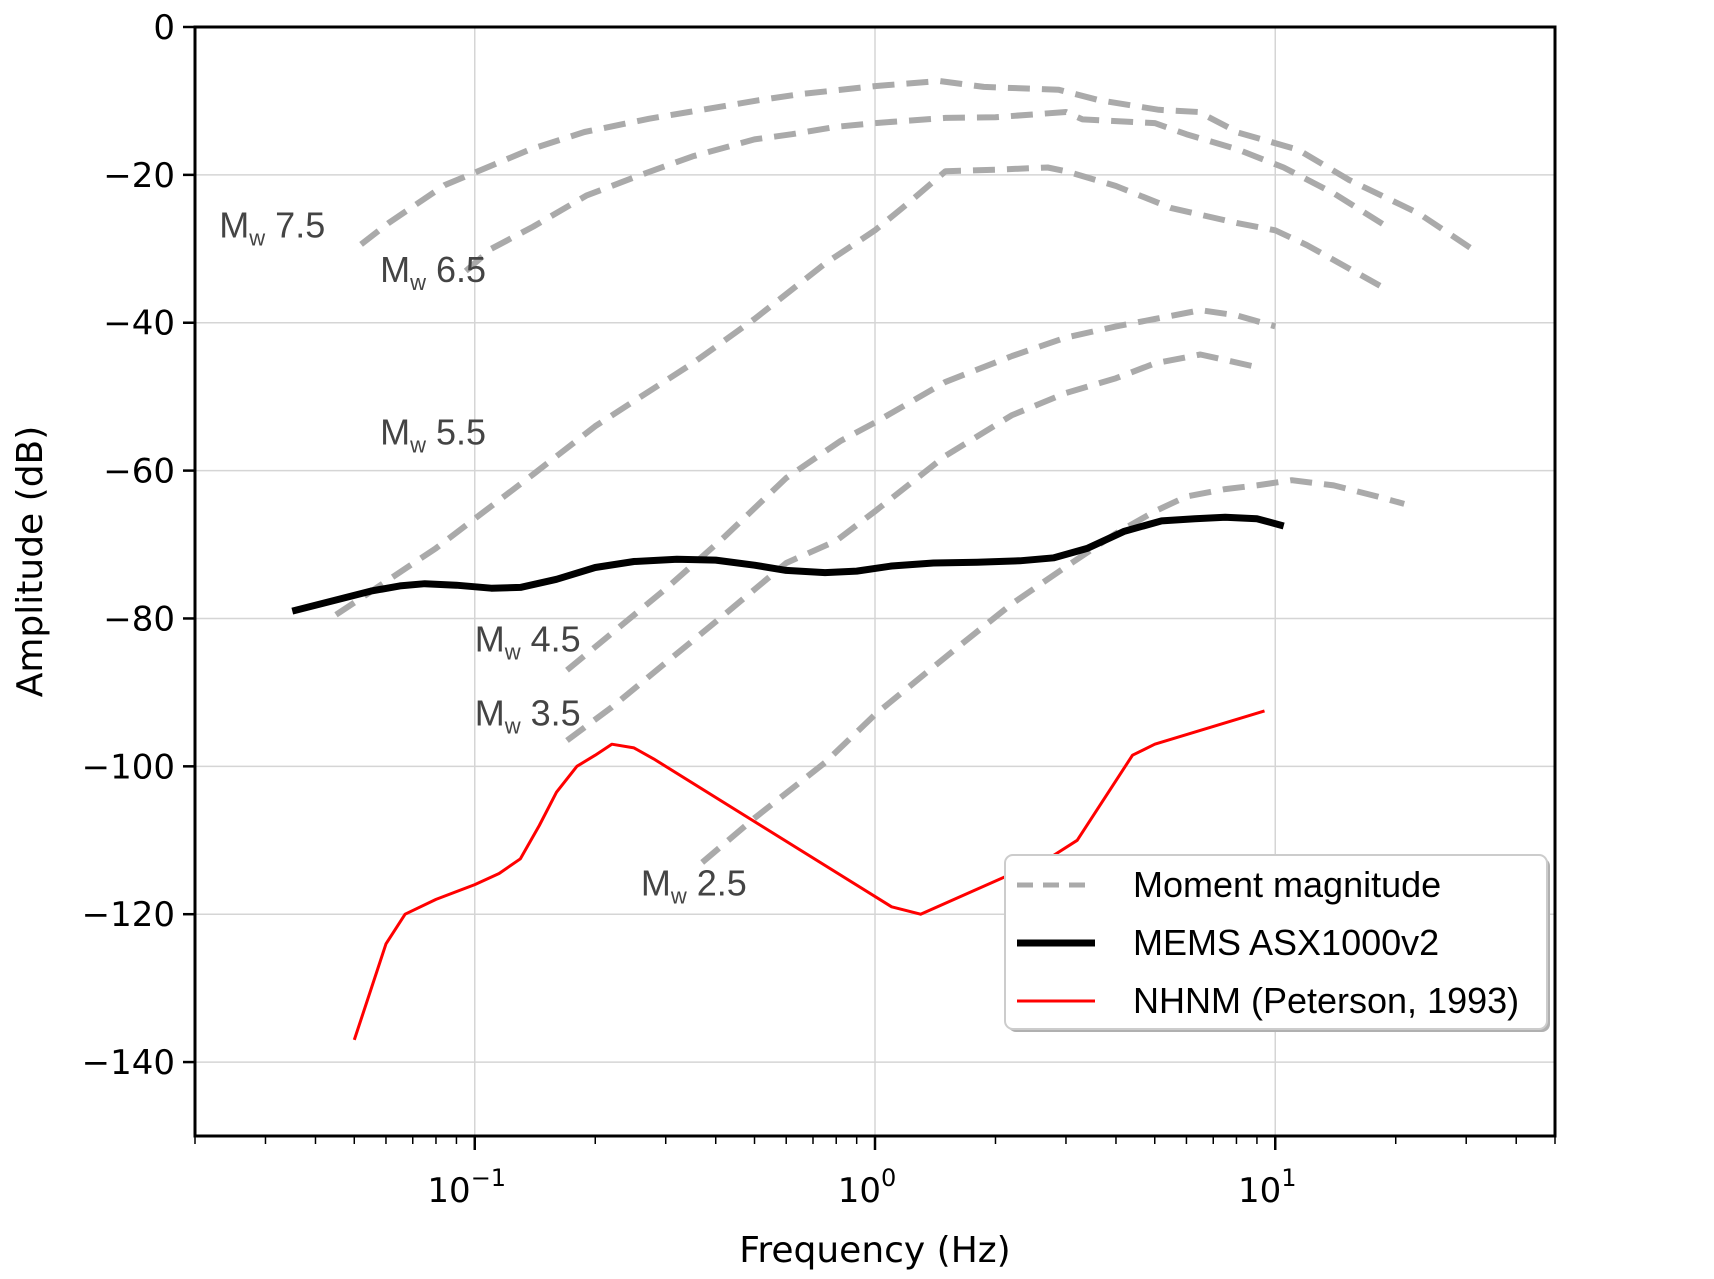  I want to click on series-mw-4-5-line, so click(921, 490).